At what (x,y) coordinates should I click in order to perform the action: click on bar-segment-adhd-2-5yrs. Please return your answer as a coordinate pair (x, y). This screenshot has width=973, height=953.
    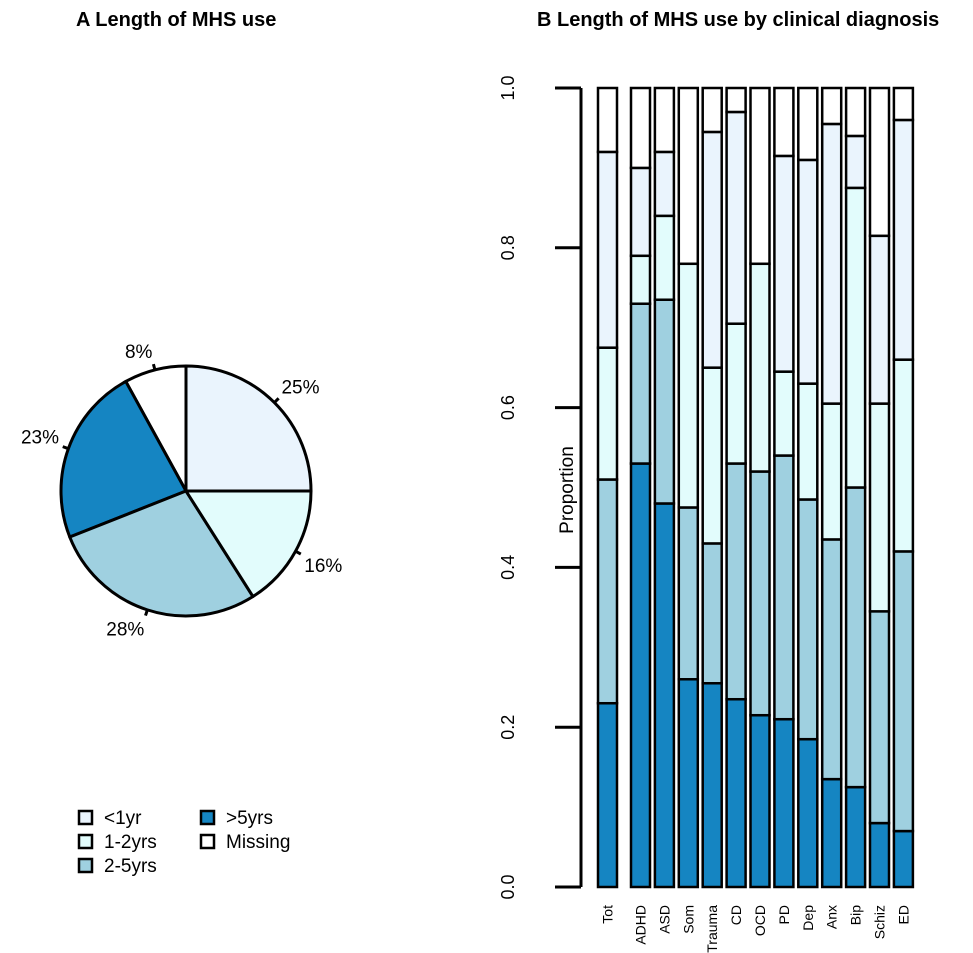
    Looking at the image, I should click on (640, 383).